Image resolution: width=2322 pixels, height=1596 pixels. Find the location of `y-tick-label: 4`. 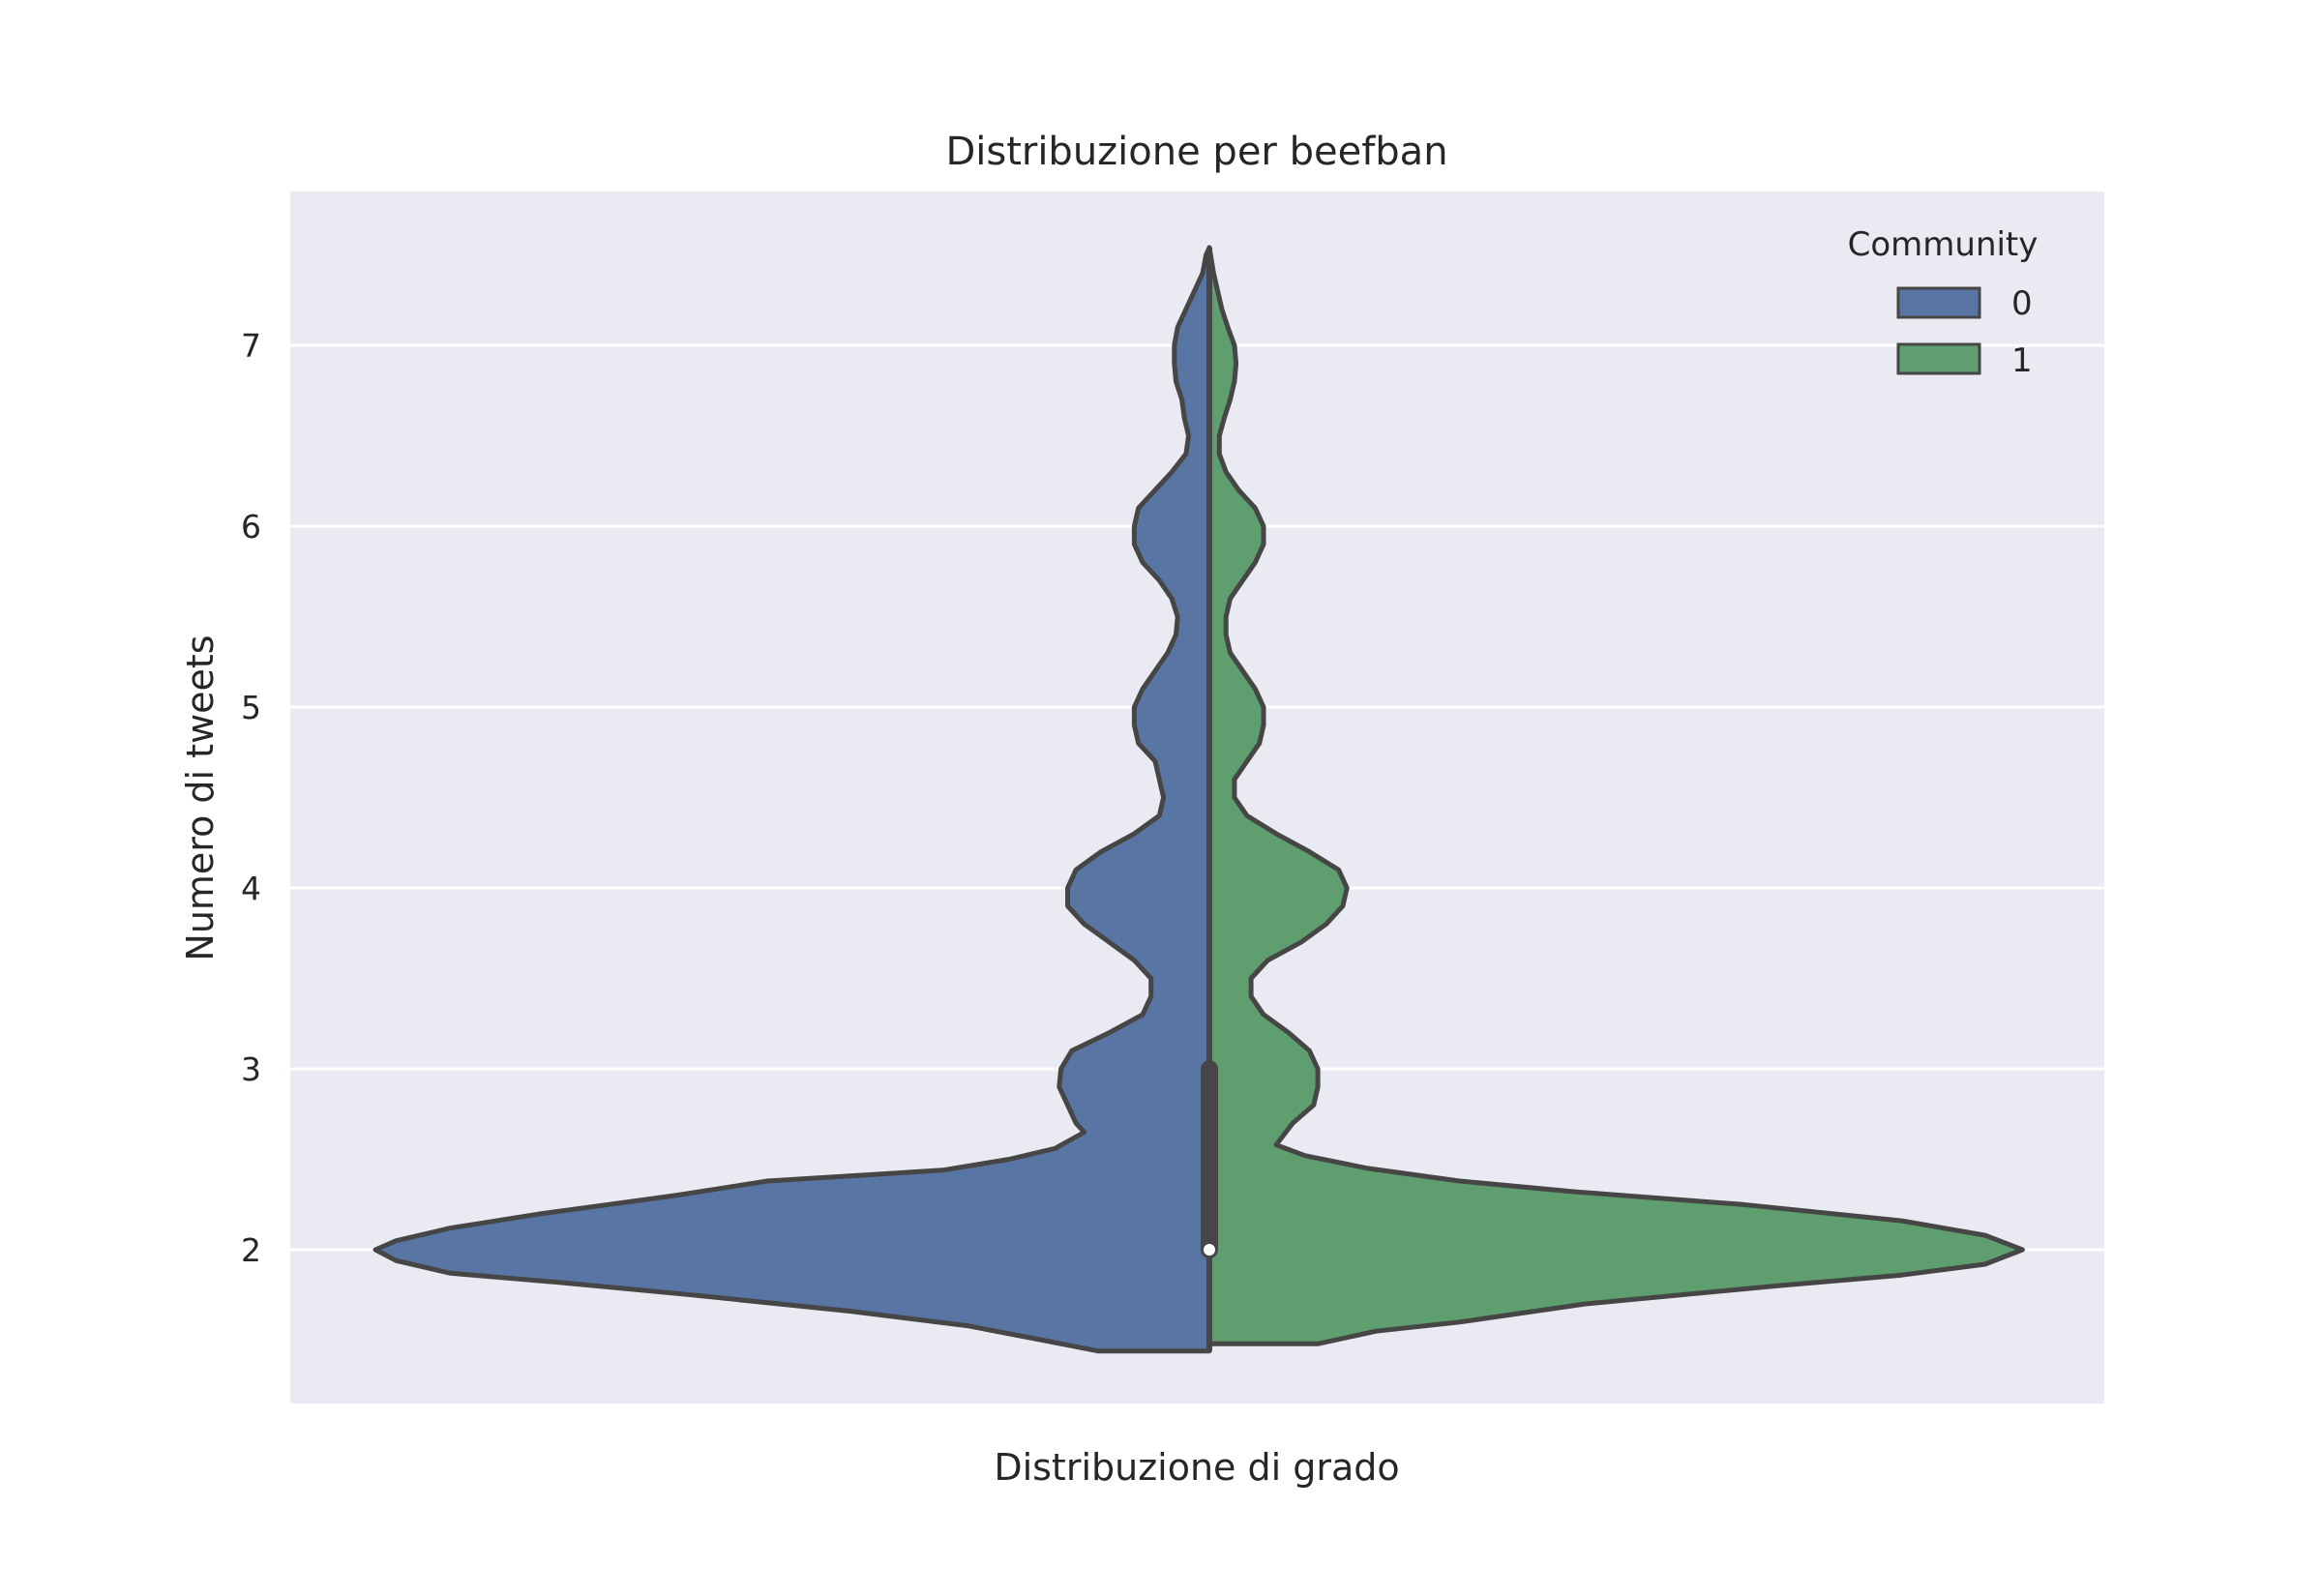

y-tick-label: 4 is located at coordinates (251, 888).